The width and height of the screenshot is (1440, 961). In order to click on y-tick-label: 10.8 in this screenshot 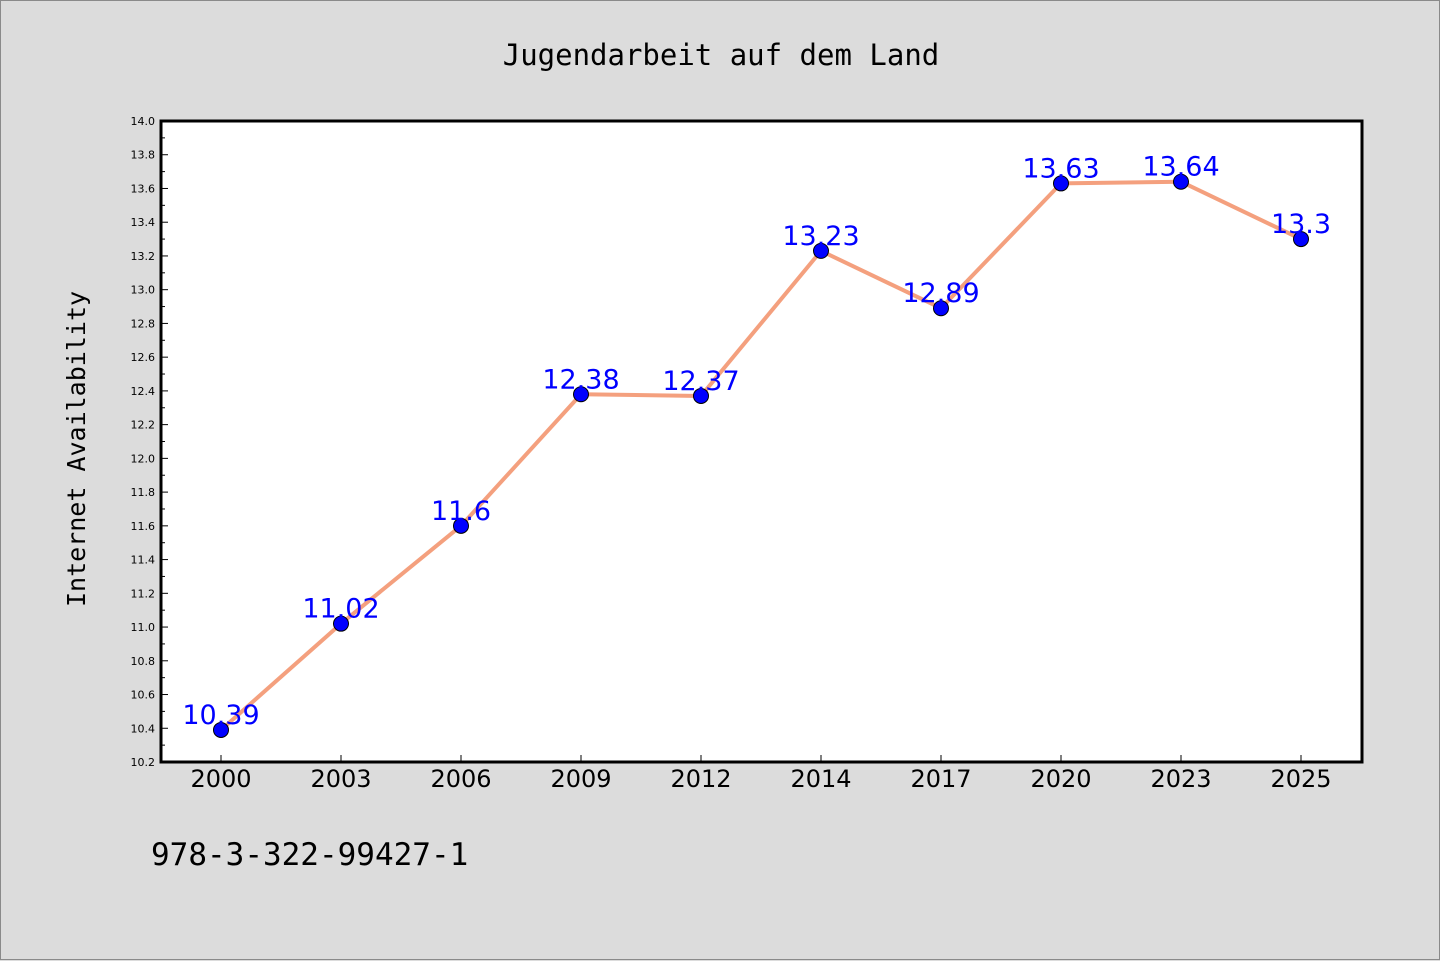, I will do `click(143, 661)`.